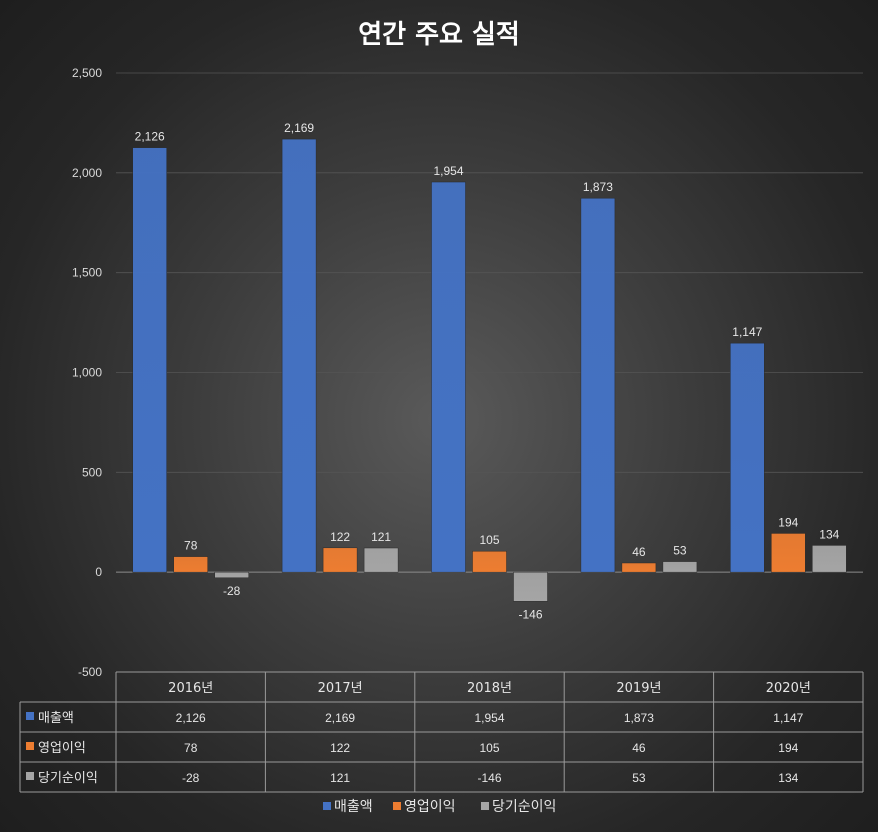 This screenshot has width=878, height=832. I want to click on y-tick-label: 500, so click(92, 472).